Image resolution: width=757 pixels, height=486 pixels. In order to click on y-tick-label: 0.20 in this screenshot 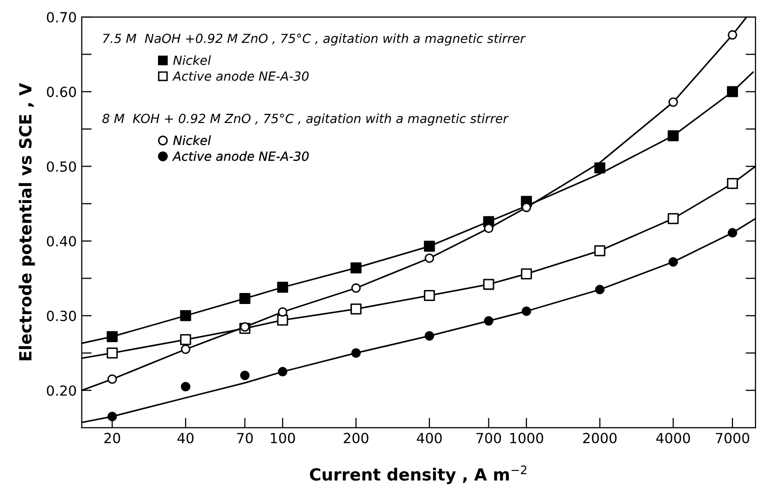, I will do `click(61, 390)`.